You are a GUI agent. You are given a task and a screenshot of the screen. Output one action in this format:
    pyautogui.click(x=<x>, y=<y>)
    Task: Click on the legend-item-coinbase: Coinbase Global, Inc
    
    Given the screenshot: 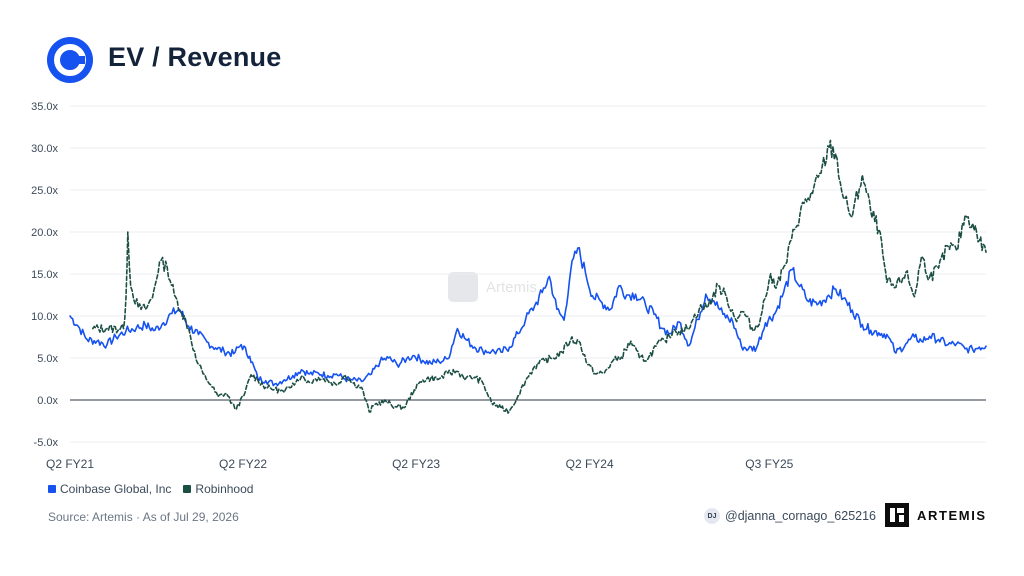 What is the action you would take?
    pyautogui.click(x=109, y=489)
    